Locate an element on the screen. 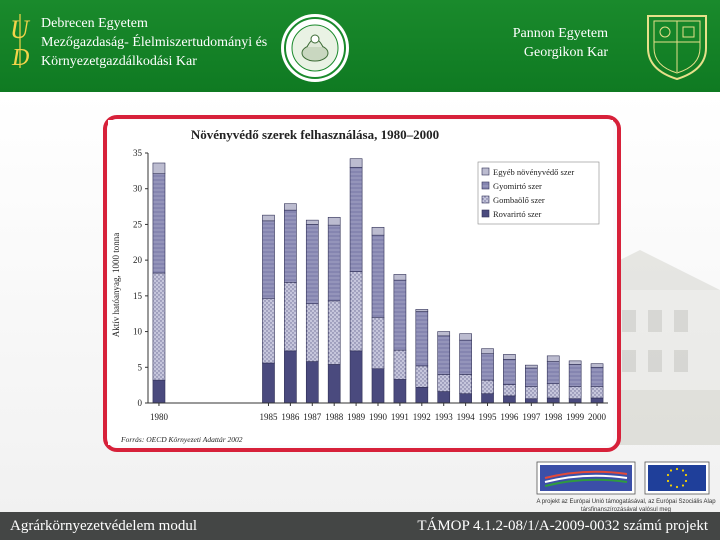 The height and width of the screenshot is (540, 720). x-tick-label: 1995 is located at coordinates (488, 417).